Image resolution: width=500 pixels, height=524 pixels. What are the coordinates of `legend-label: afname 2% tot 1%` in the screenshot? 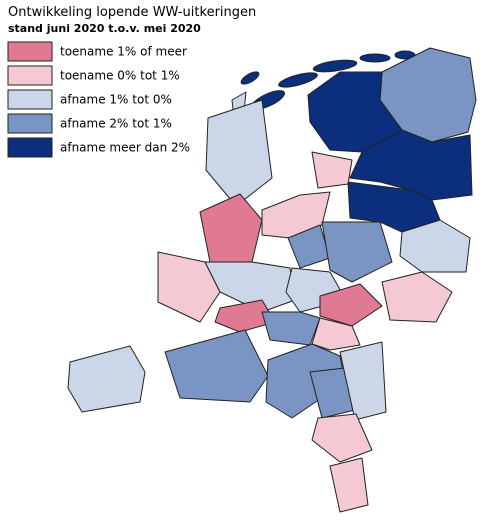 It's located at (116, 124).